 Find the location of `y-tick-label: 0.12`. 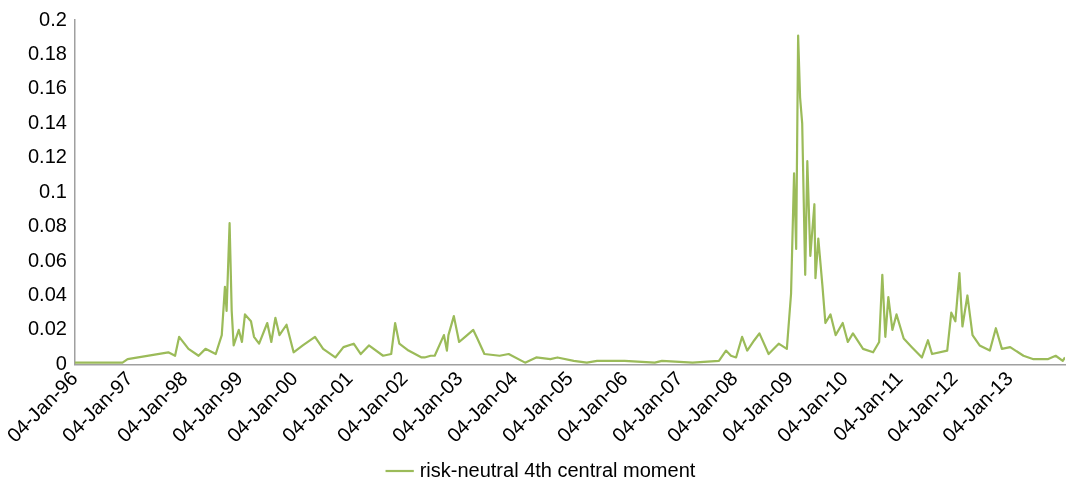

y-tick-label: 0.12 is located at coordinates (47, 156).